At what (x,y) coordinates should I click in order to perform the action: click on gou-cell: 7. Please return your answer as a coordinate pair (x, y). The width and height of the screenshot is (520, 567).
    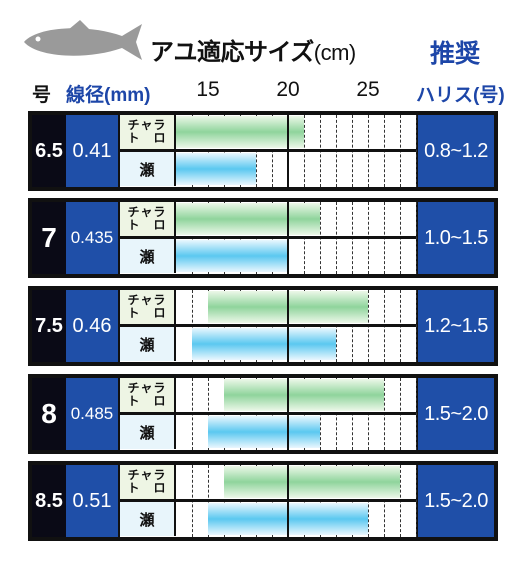
    Looking at the image, I should click on (49, 238).